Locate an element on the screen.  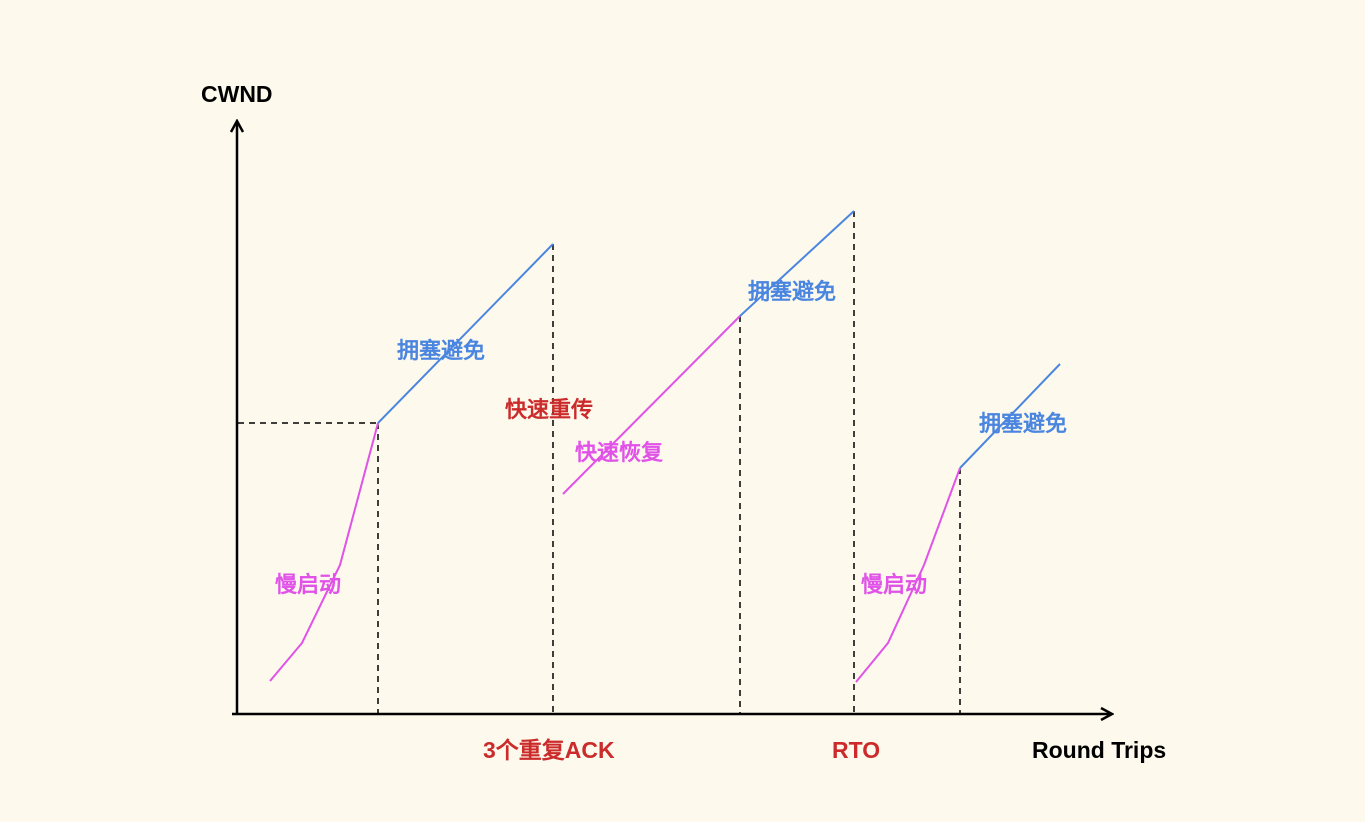
dup-ack-event-label: 3个重复ACK is located at coordinates (549, 750).